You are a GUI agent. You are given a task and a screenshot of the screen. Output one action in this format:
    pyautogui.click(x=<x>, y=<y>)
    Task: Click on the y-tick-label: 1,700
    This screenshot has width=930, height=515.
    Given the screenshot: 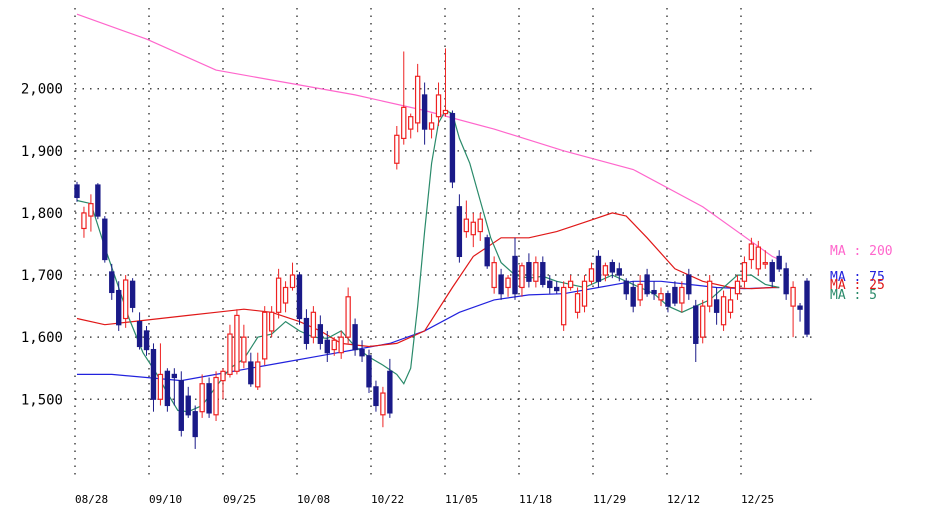 What is the action you would take?
    pyautogui.click(x=42, y=276)
    